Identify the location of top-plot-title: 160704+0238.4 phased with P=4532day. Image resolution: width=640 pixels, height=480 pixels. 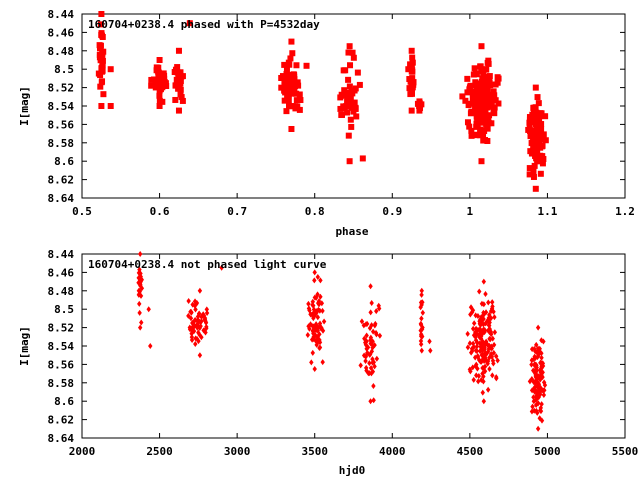
(204, 24).